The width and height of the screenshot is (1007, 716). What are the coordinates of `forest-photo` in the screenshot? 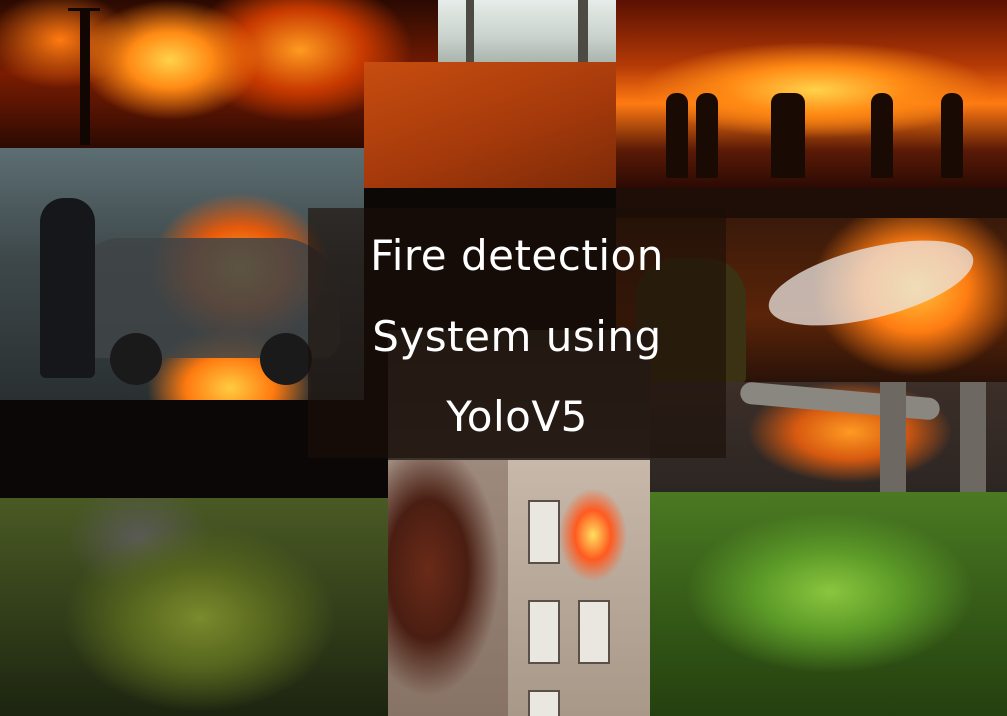 It's located at (527, 31).